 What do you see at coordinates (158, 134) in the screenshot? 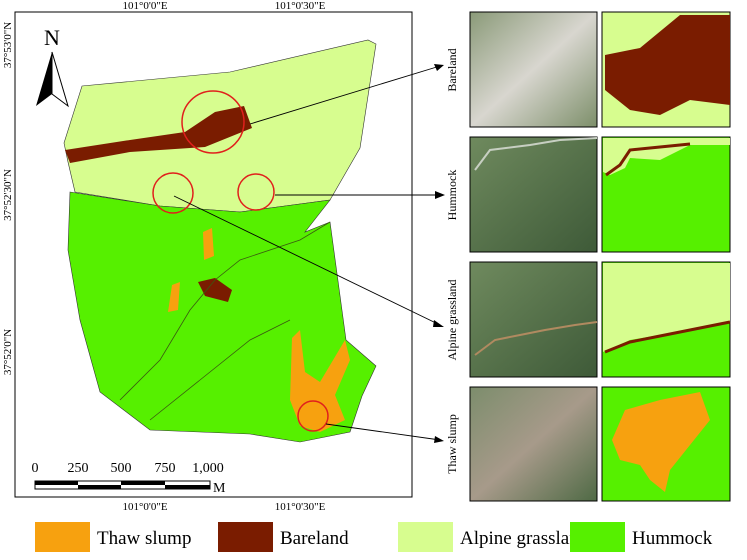
I see `bareland-strip` at bounding box center [158, 134].